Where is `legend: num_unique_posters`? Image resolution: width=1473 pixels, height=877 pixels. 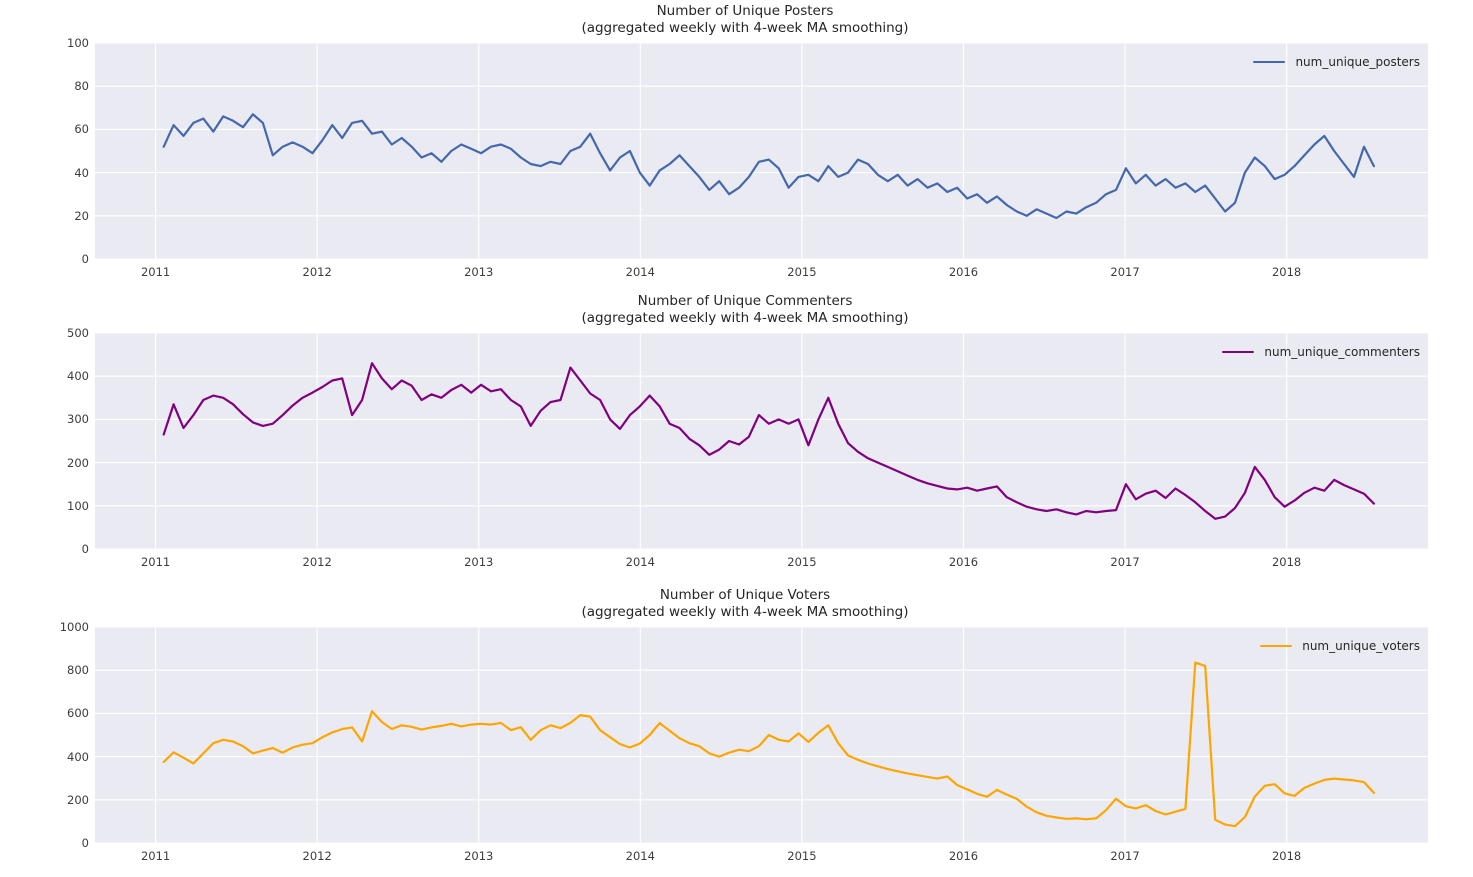 legend: num_unique_posters is located at coordinates (1336, 62).